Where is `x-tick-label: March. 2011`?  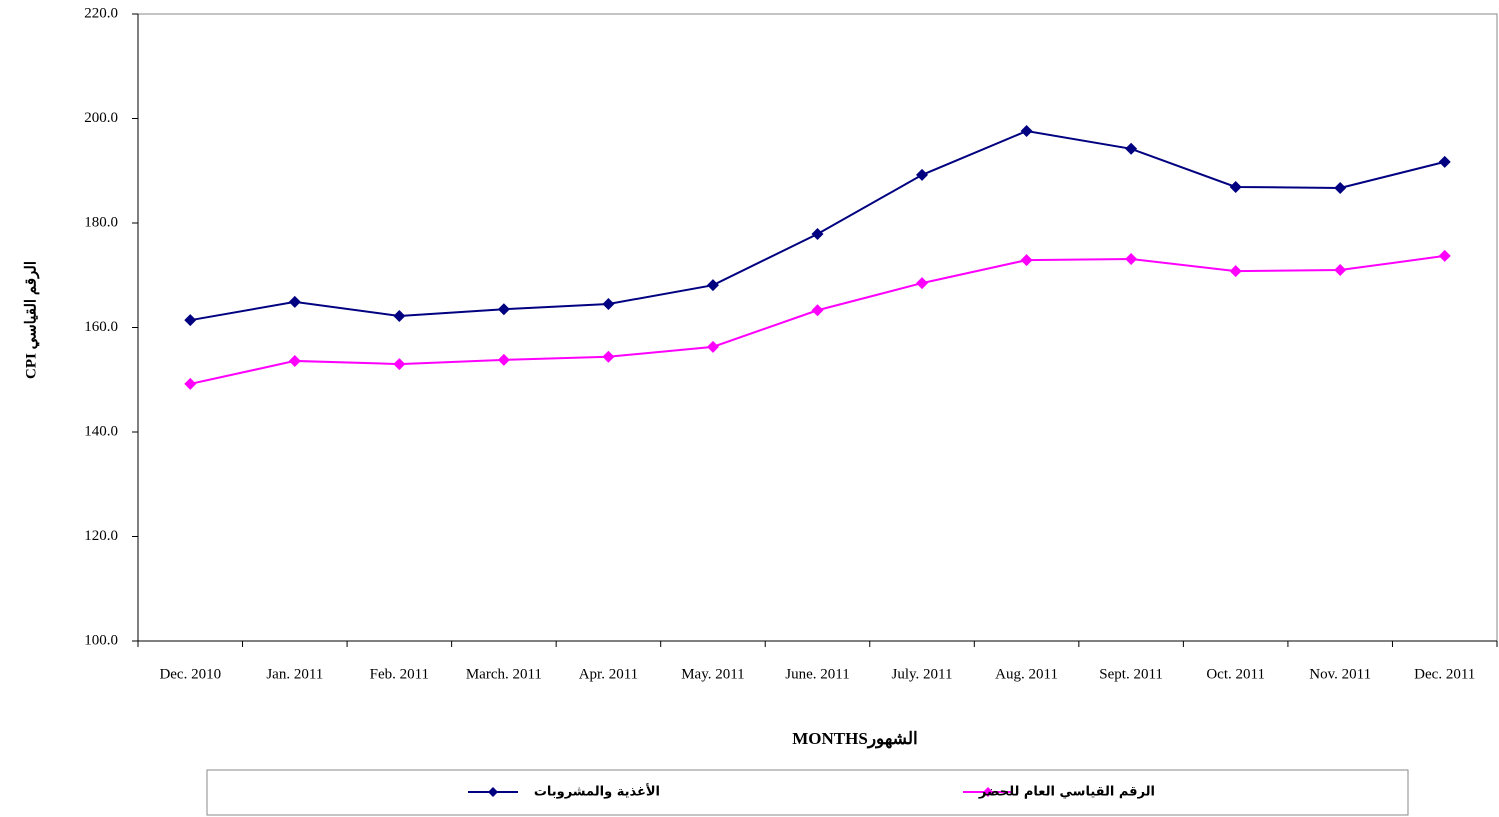
x-tick-label: March. 2011 is located at coordinates (504, 674).